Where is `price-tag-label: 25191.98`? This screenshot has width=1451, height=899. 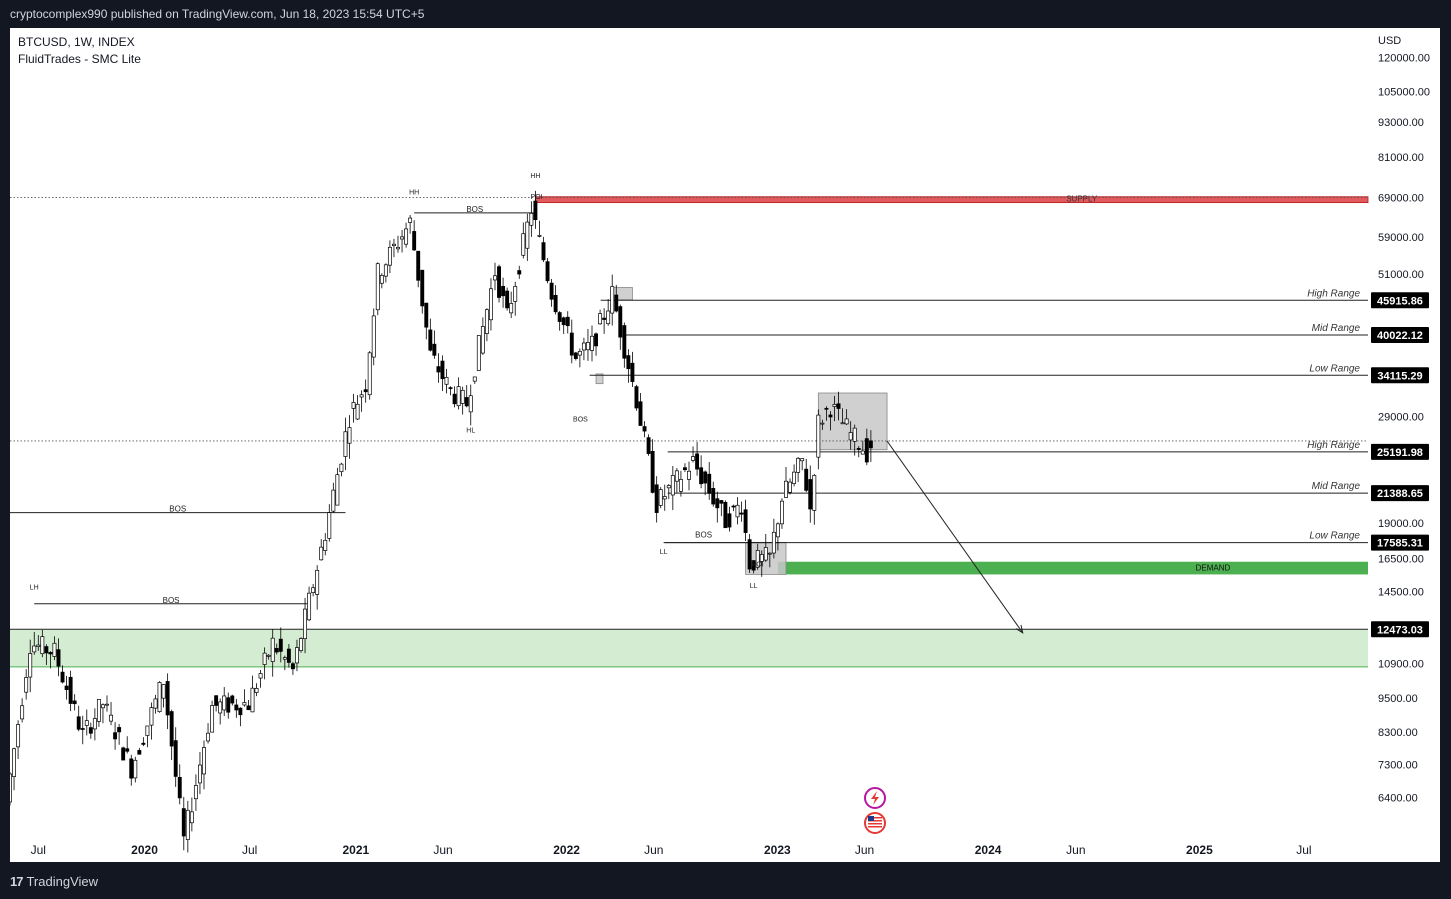 price-tag-label: 25191.98 is located at coordinates (1400, 453).